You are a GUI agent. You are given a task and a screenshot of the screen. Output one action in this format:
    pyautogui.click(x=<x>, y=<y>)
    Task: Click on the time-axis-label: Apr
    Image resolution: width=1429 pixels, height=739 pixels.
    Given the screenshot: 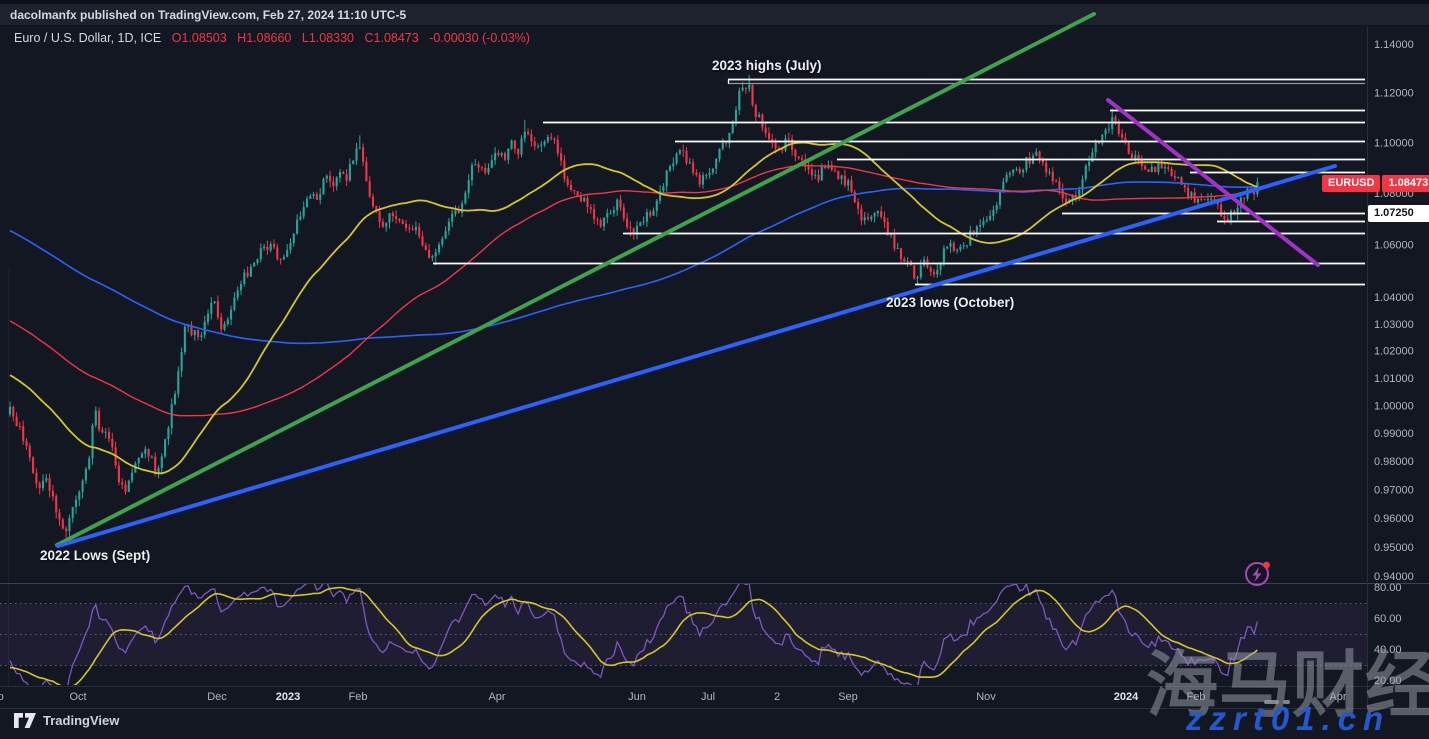 What is the action you would take?
    pyautogui.click(x=496, y=697)
    